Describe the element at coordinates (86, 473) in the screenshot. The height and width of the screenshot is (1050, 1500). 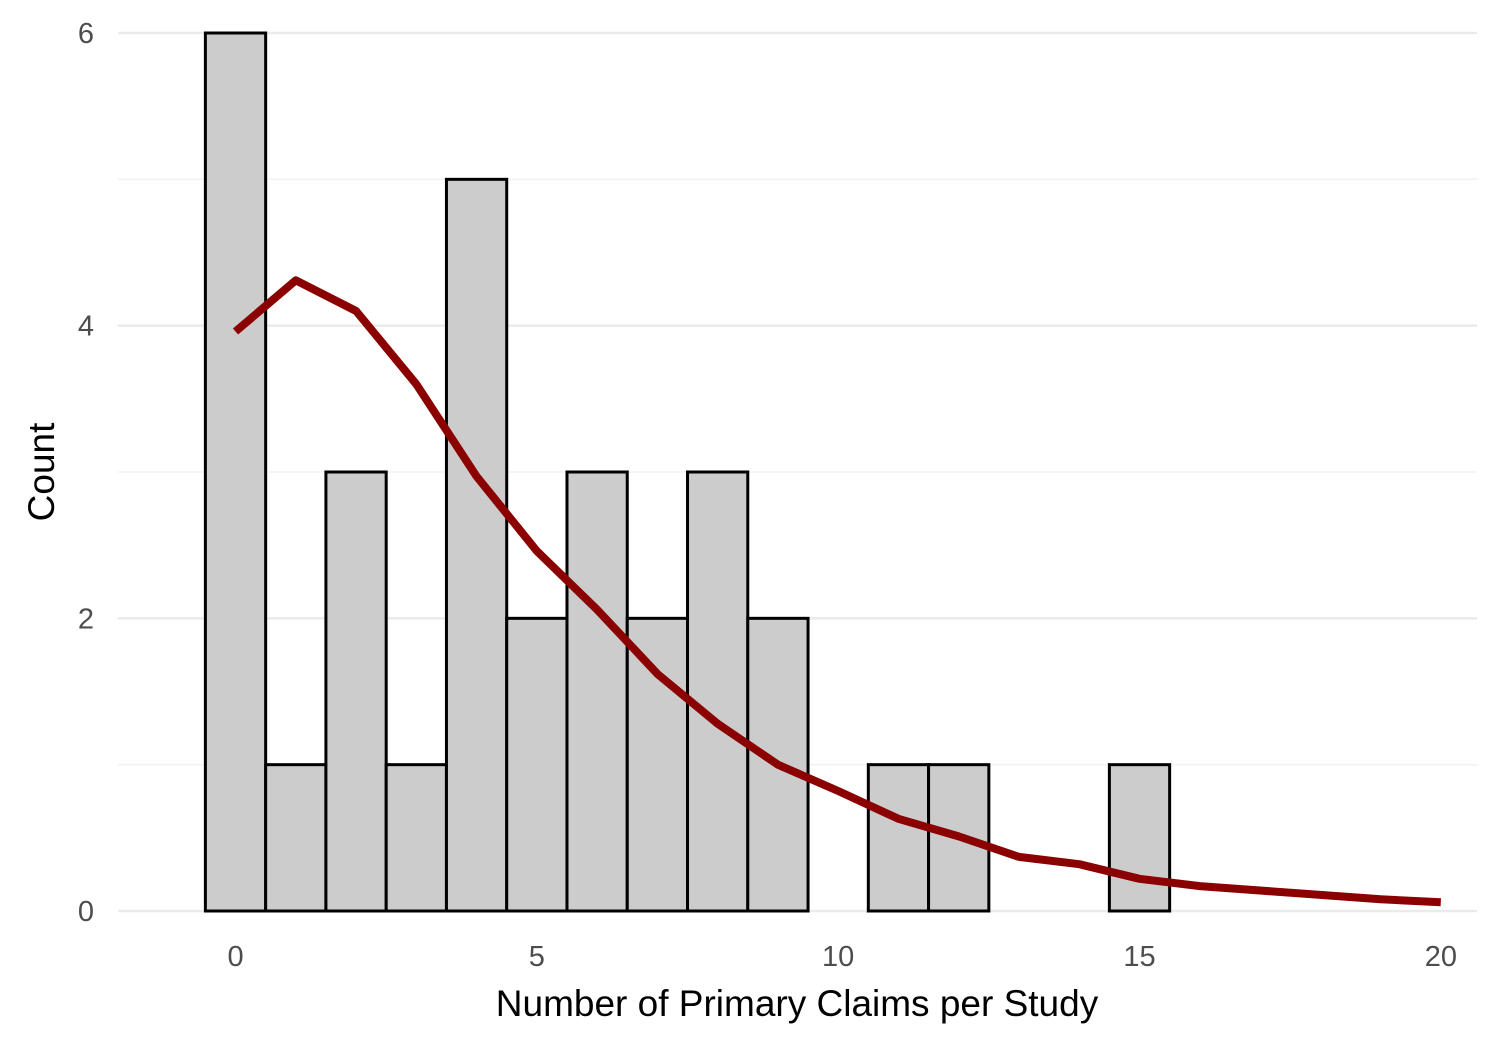
I see `y-axis-ticks: 0 2 4 6` at that location.